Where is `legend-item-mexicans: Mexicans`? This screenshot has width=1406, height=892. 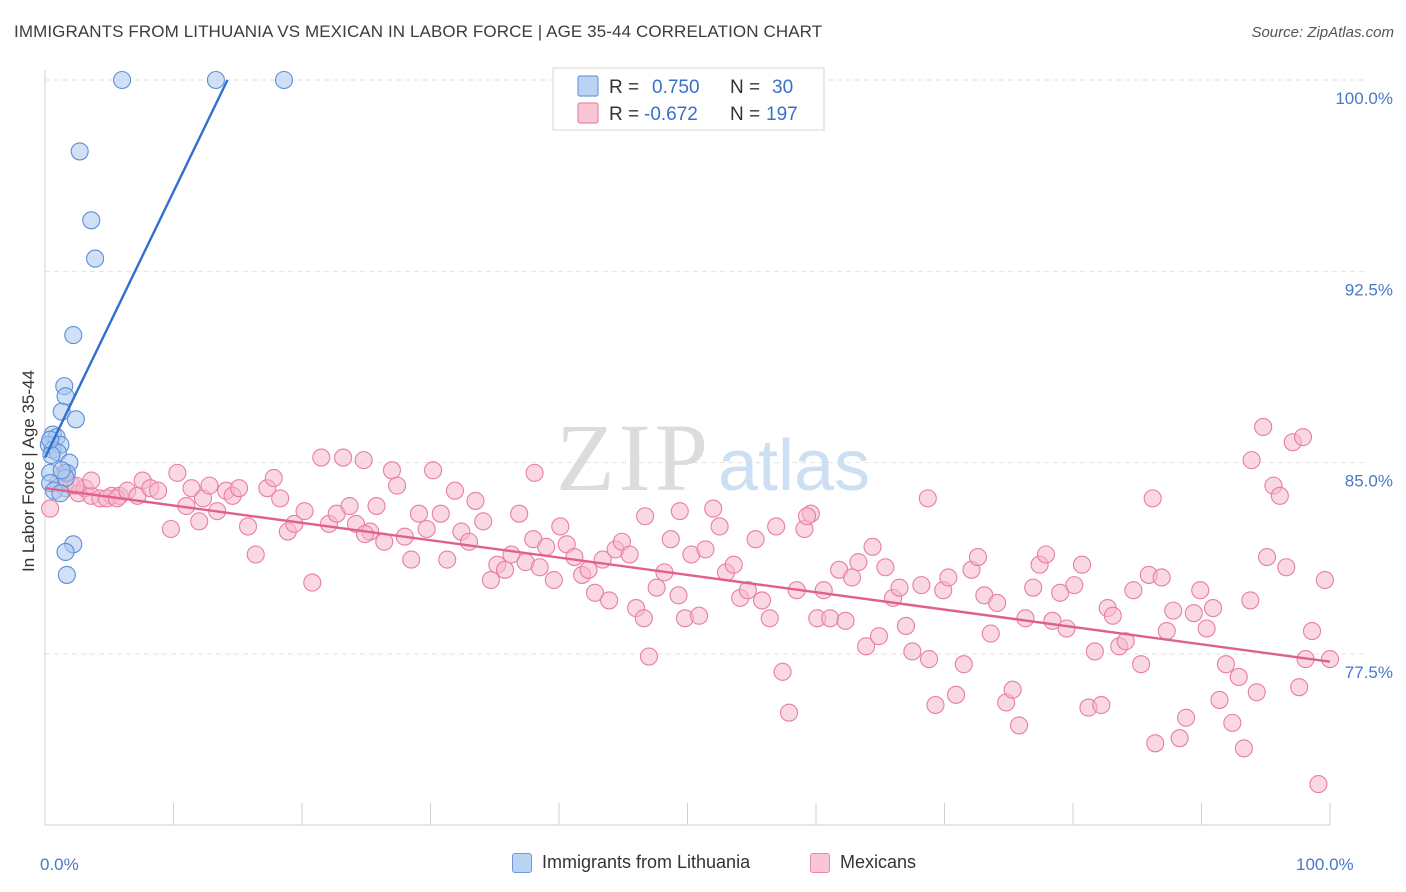 legend-item-mexicans: Mexicans is located at coordinates (863, 862).